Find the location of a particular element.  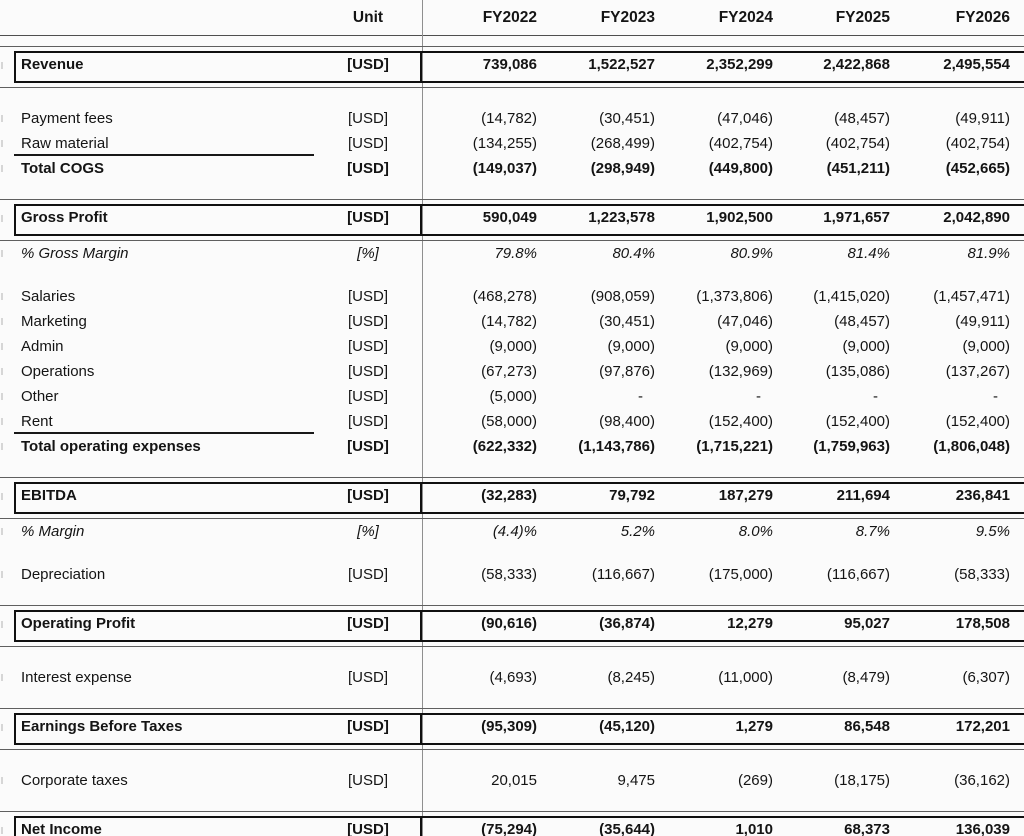

value-cell: 2,422,868 is located at coordinates (856, 64).